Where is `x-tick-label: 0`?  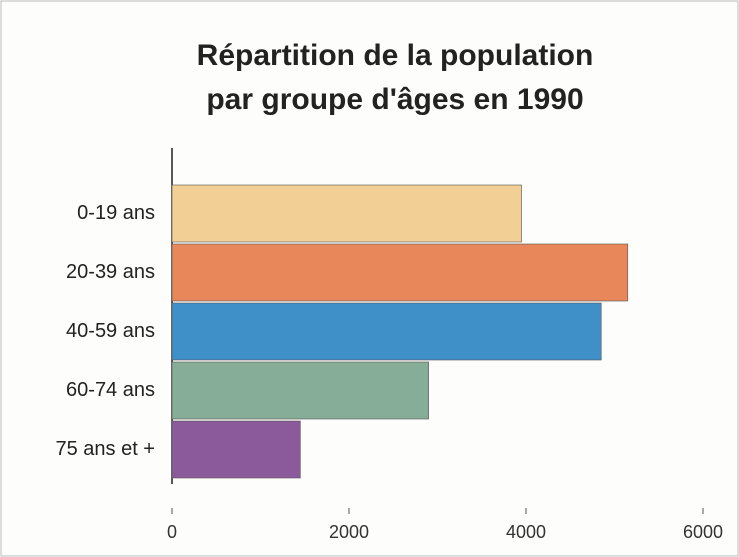
x-tick-label: 0 is located at coordinates (172, 532).